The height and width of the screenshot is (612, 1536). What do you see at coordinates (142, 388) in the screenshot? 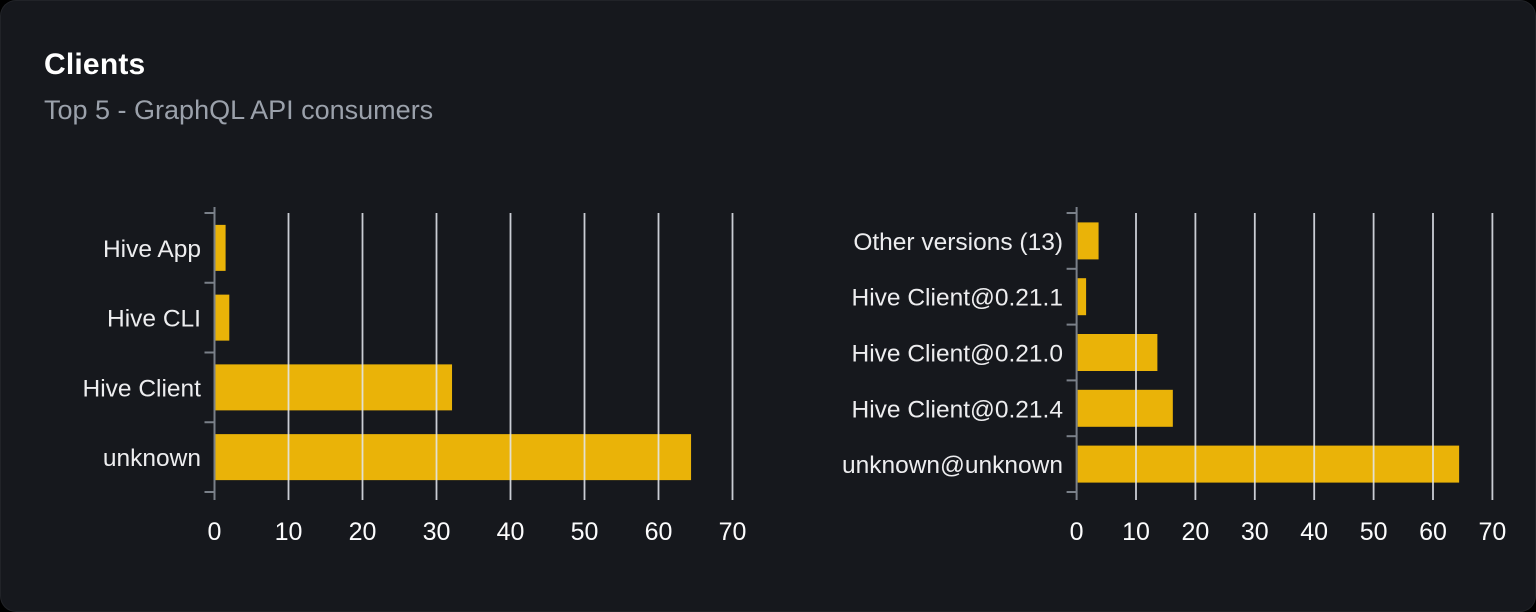
I see `category-label: Hive Client` at bounding box center [142, 388].